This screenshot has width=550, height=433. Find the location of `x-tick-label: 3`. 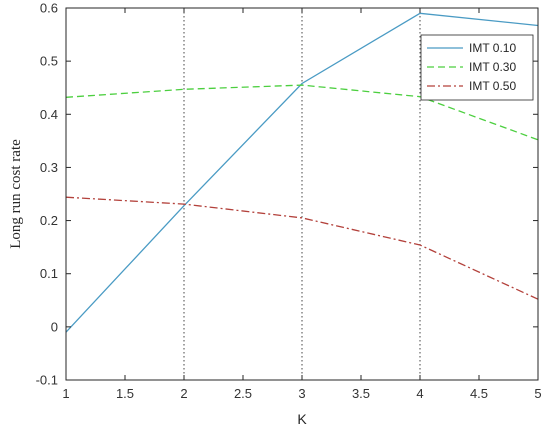

x-tick-label: 3 is located at coordinates (301, 393).